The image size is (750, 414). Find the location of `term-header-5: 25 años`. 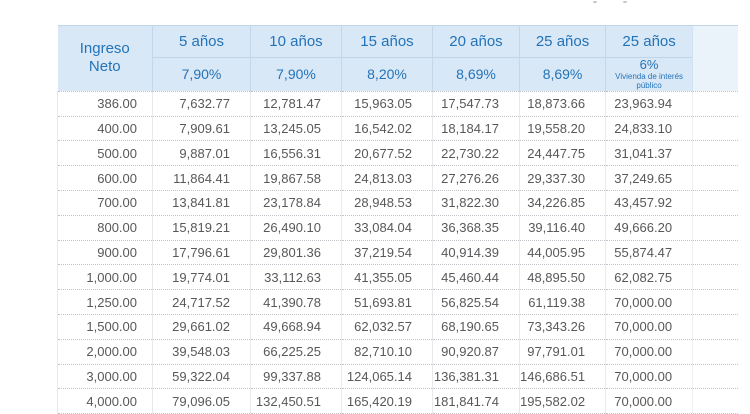

term-header-5: 25 años is located at coordinates (562, 41).